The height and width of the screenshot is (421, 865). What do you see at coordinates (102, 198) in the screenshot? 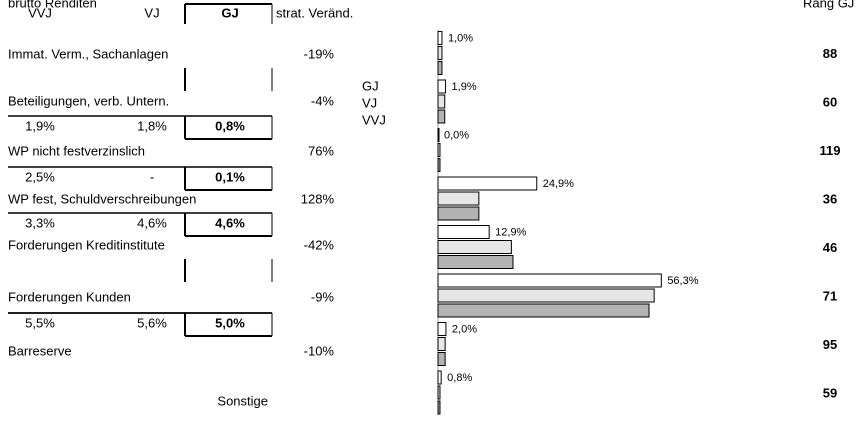
I see `row-label: WP fest, Schuldverschreibungen` at bounding box center [102, 198].